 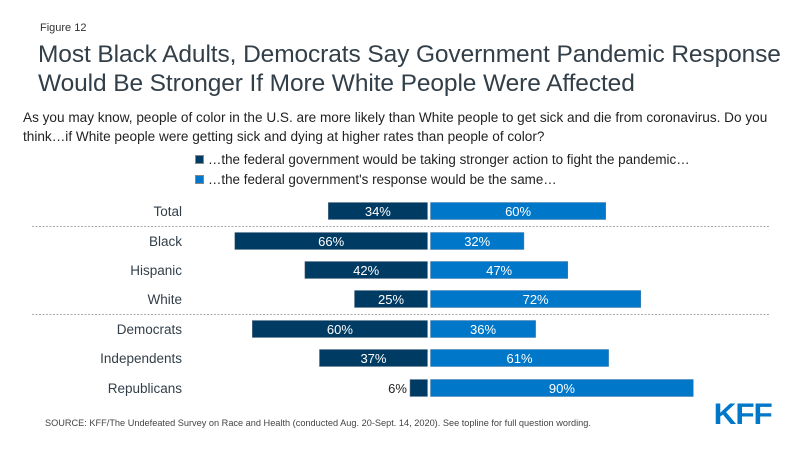 I want to click on legend-swatch-stronger, so click(x=199, y=159).